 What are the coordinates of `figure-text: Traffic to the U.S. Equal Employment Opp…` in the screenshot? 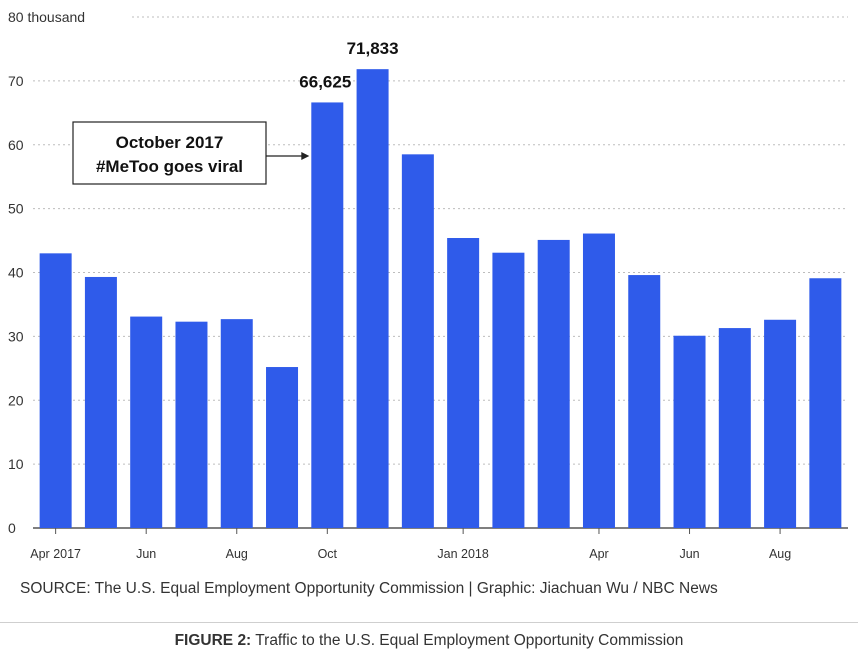 It's located at (467, 640).